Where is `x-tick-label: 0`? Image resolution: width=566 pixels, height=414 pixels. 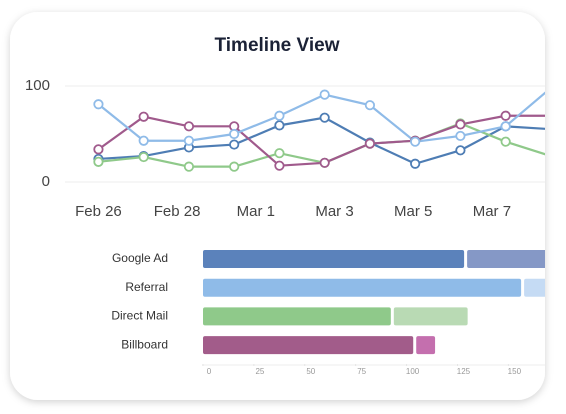
x-tick-label: 0 is located at coordinates (209, 371).